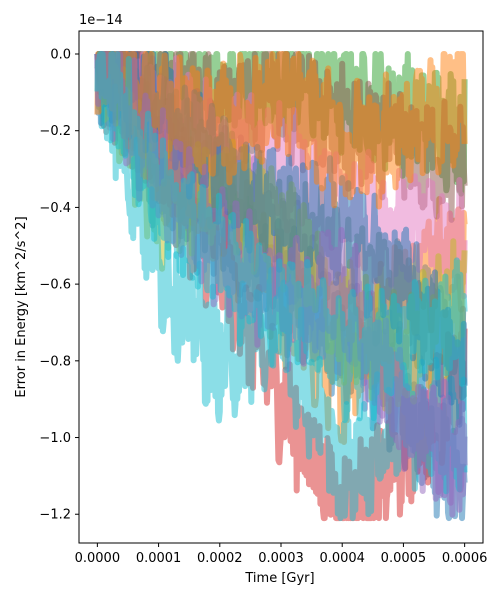  I want to click on x-tick-label: 0.0003, so click(281, 558).